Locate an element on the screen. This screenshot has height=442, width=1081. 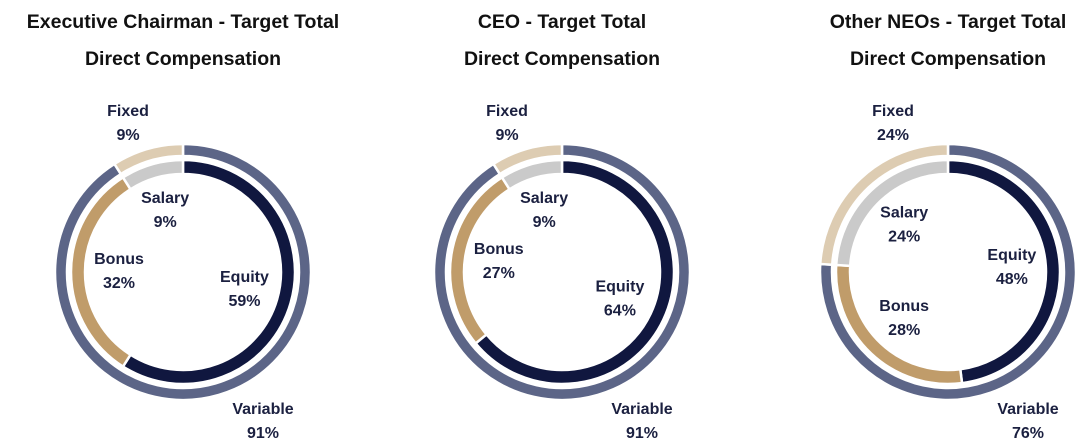
segment-value-label: 32% is located at coordinates (119, 283).